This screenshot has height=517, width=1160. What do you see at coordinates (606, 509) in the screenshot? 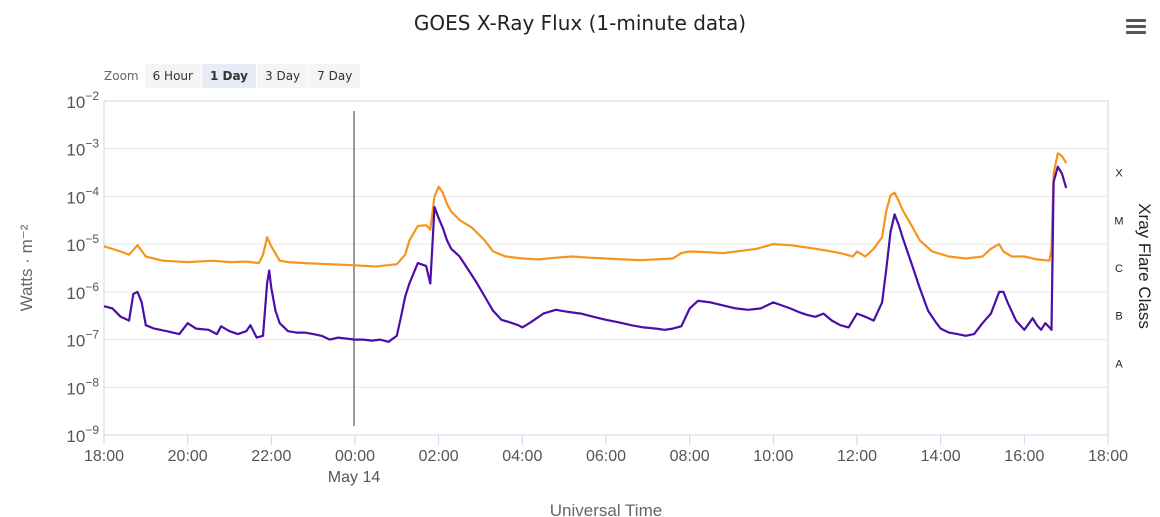
I see `x-axis-title: Universal Time` at bounding box center [606, 509].